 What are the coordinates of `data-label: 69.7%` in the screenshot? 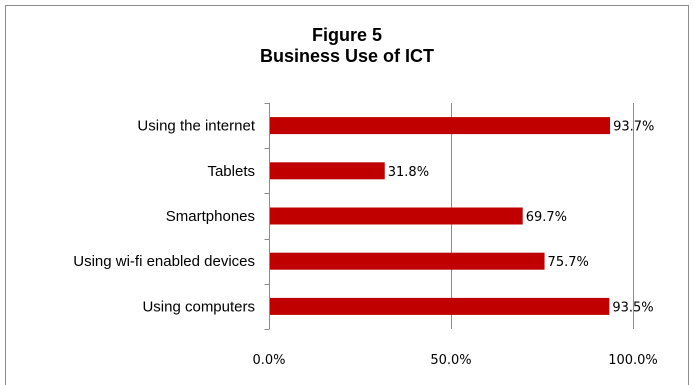 It's located at (546, 217).